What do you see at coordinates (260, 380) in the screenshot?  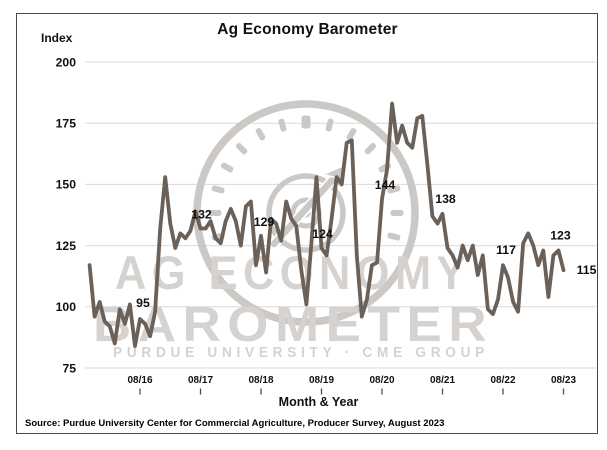 I see `x-tick-label: 08/18` at bounding box center [260, 380].